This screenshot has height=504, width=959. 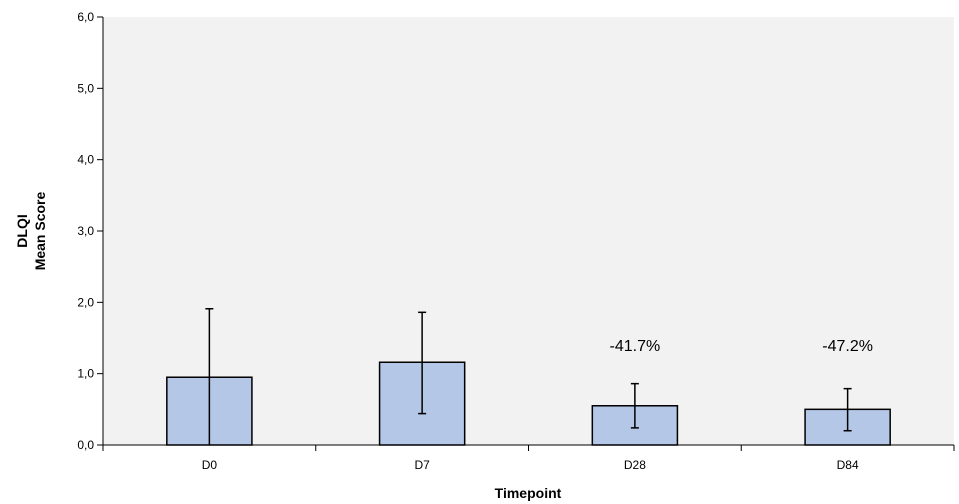 I want to click on percent-change-label: -47.2%, so click(x=847, y=346).